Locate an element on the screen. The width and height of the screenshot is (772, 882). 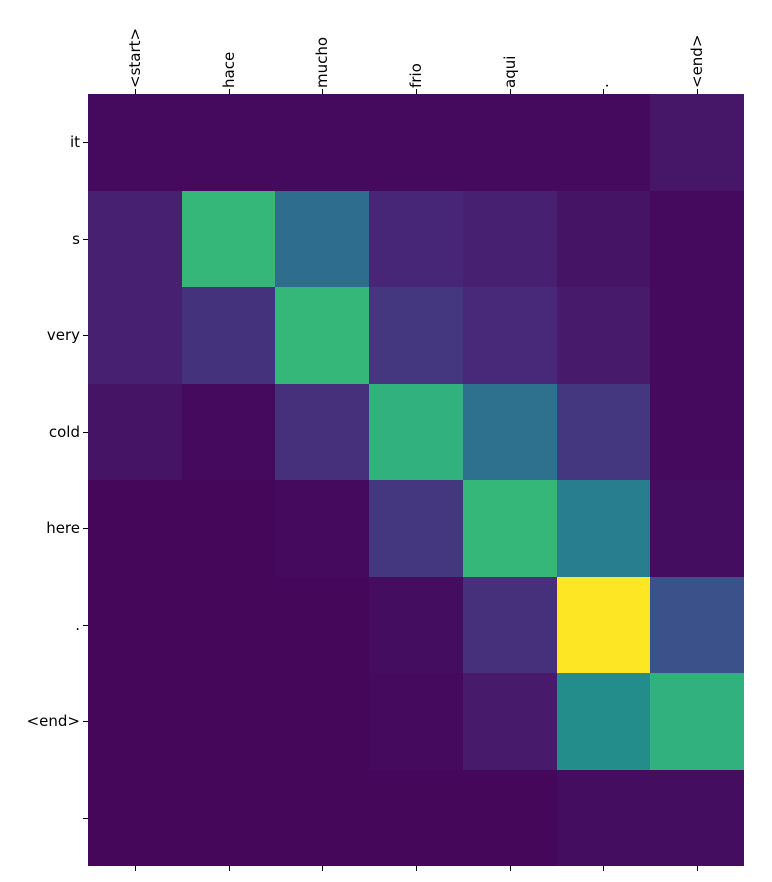
x-tick-label: <end> is located at coordinates (697, 61).